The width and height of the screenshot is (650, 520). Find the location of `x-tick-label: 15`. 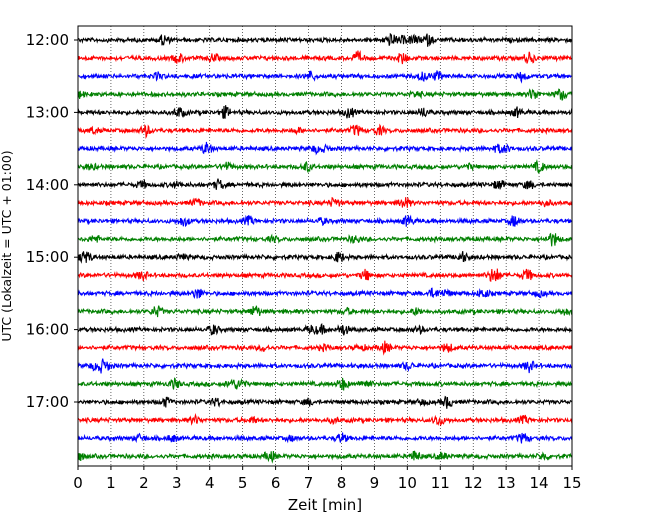

x-tick-label: 15 is located at coordinates (571, 483).